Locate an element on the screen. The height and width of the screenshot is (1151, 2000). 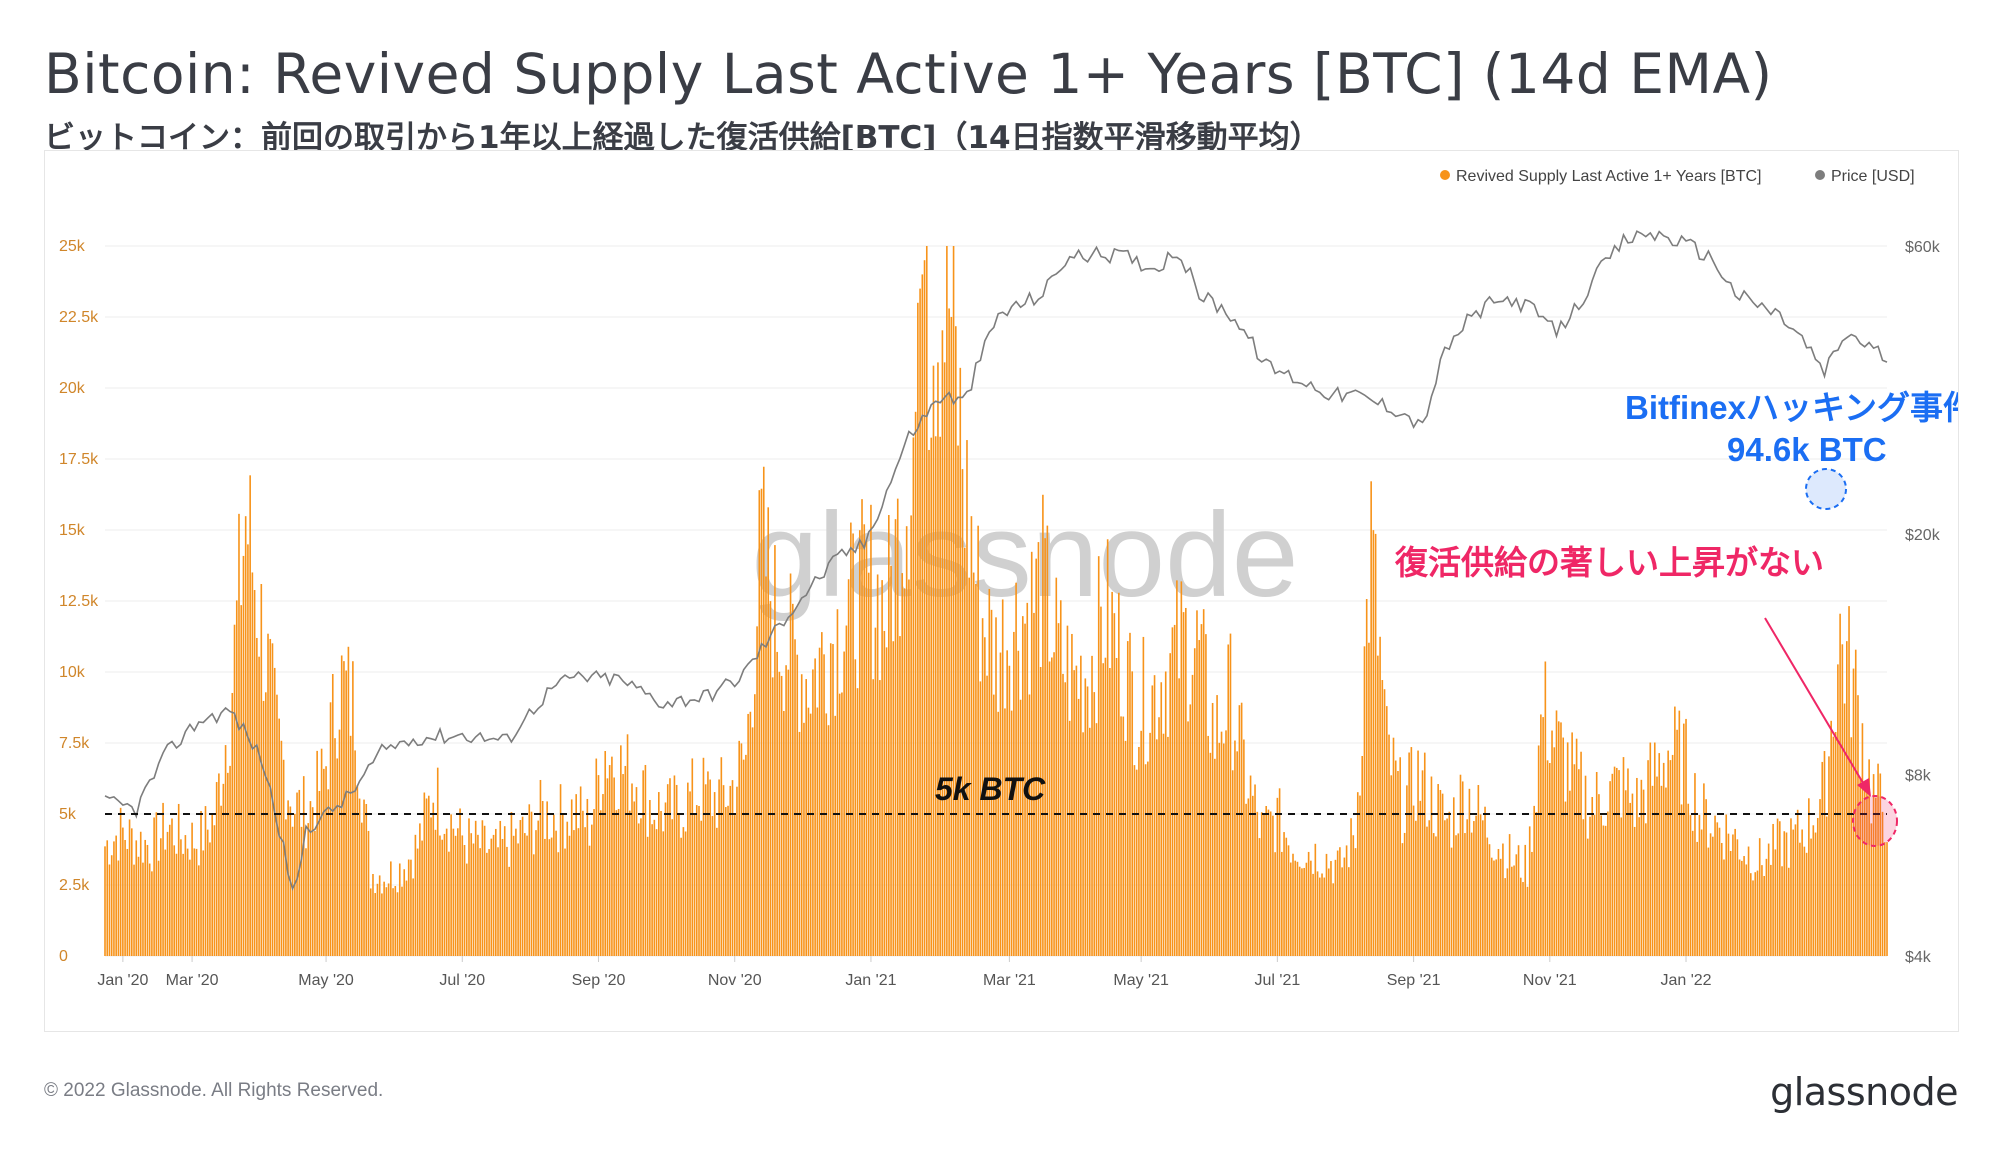
annotation-no-rise: 復活供給の著しい上昇がない is located at coordinates (1609, 562).